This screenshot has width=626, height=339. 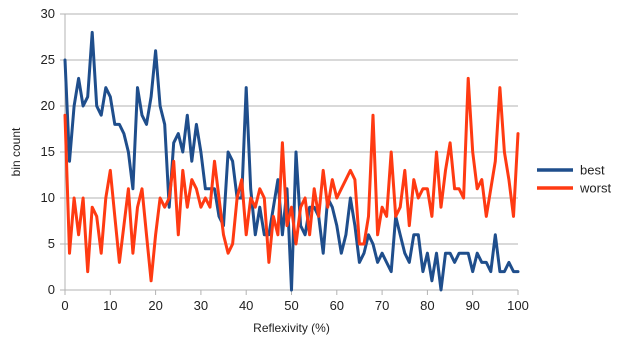 I want to click on legend: best worst, so click(x=574, y=179).